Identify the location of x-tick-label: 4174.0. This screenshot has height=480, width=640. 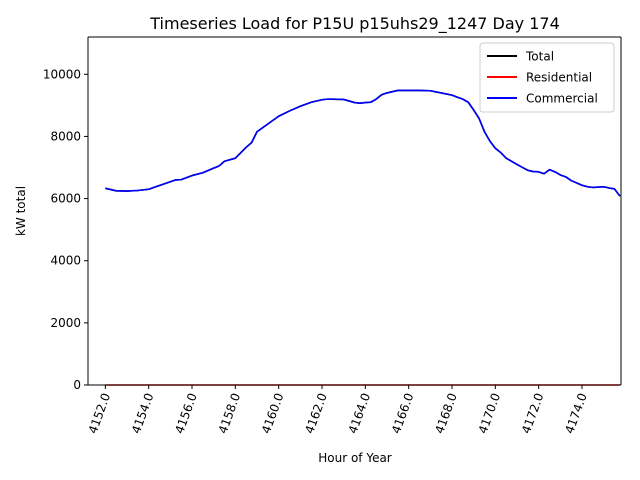
(576, 413).